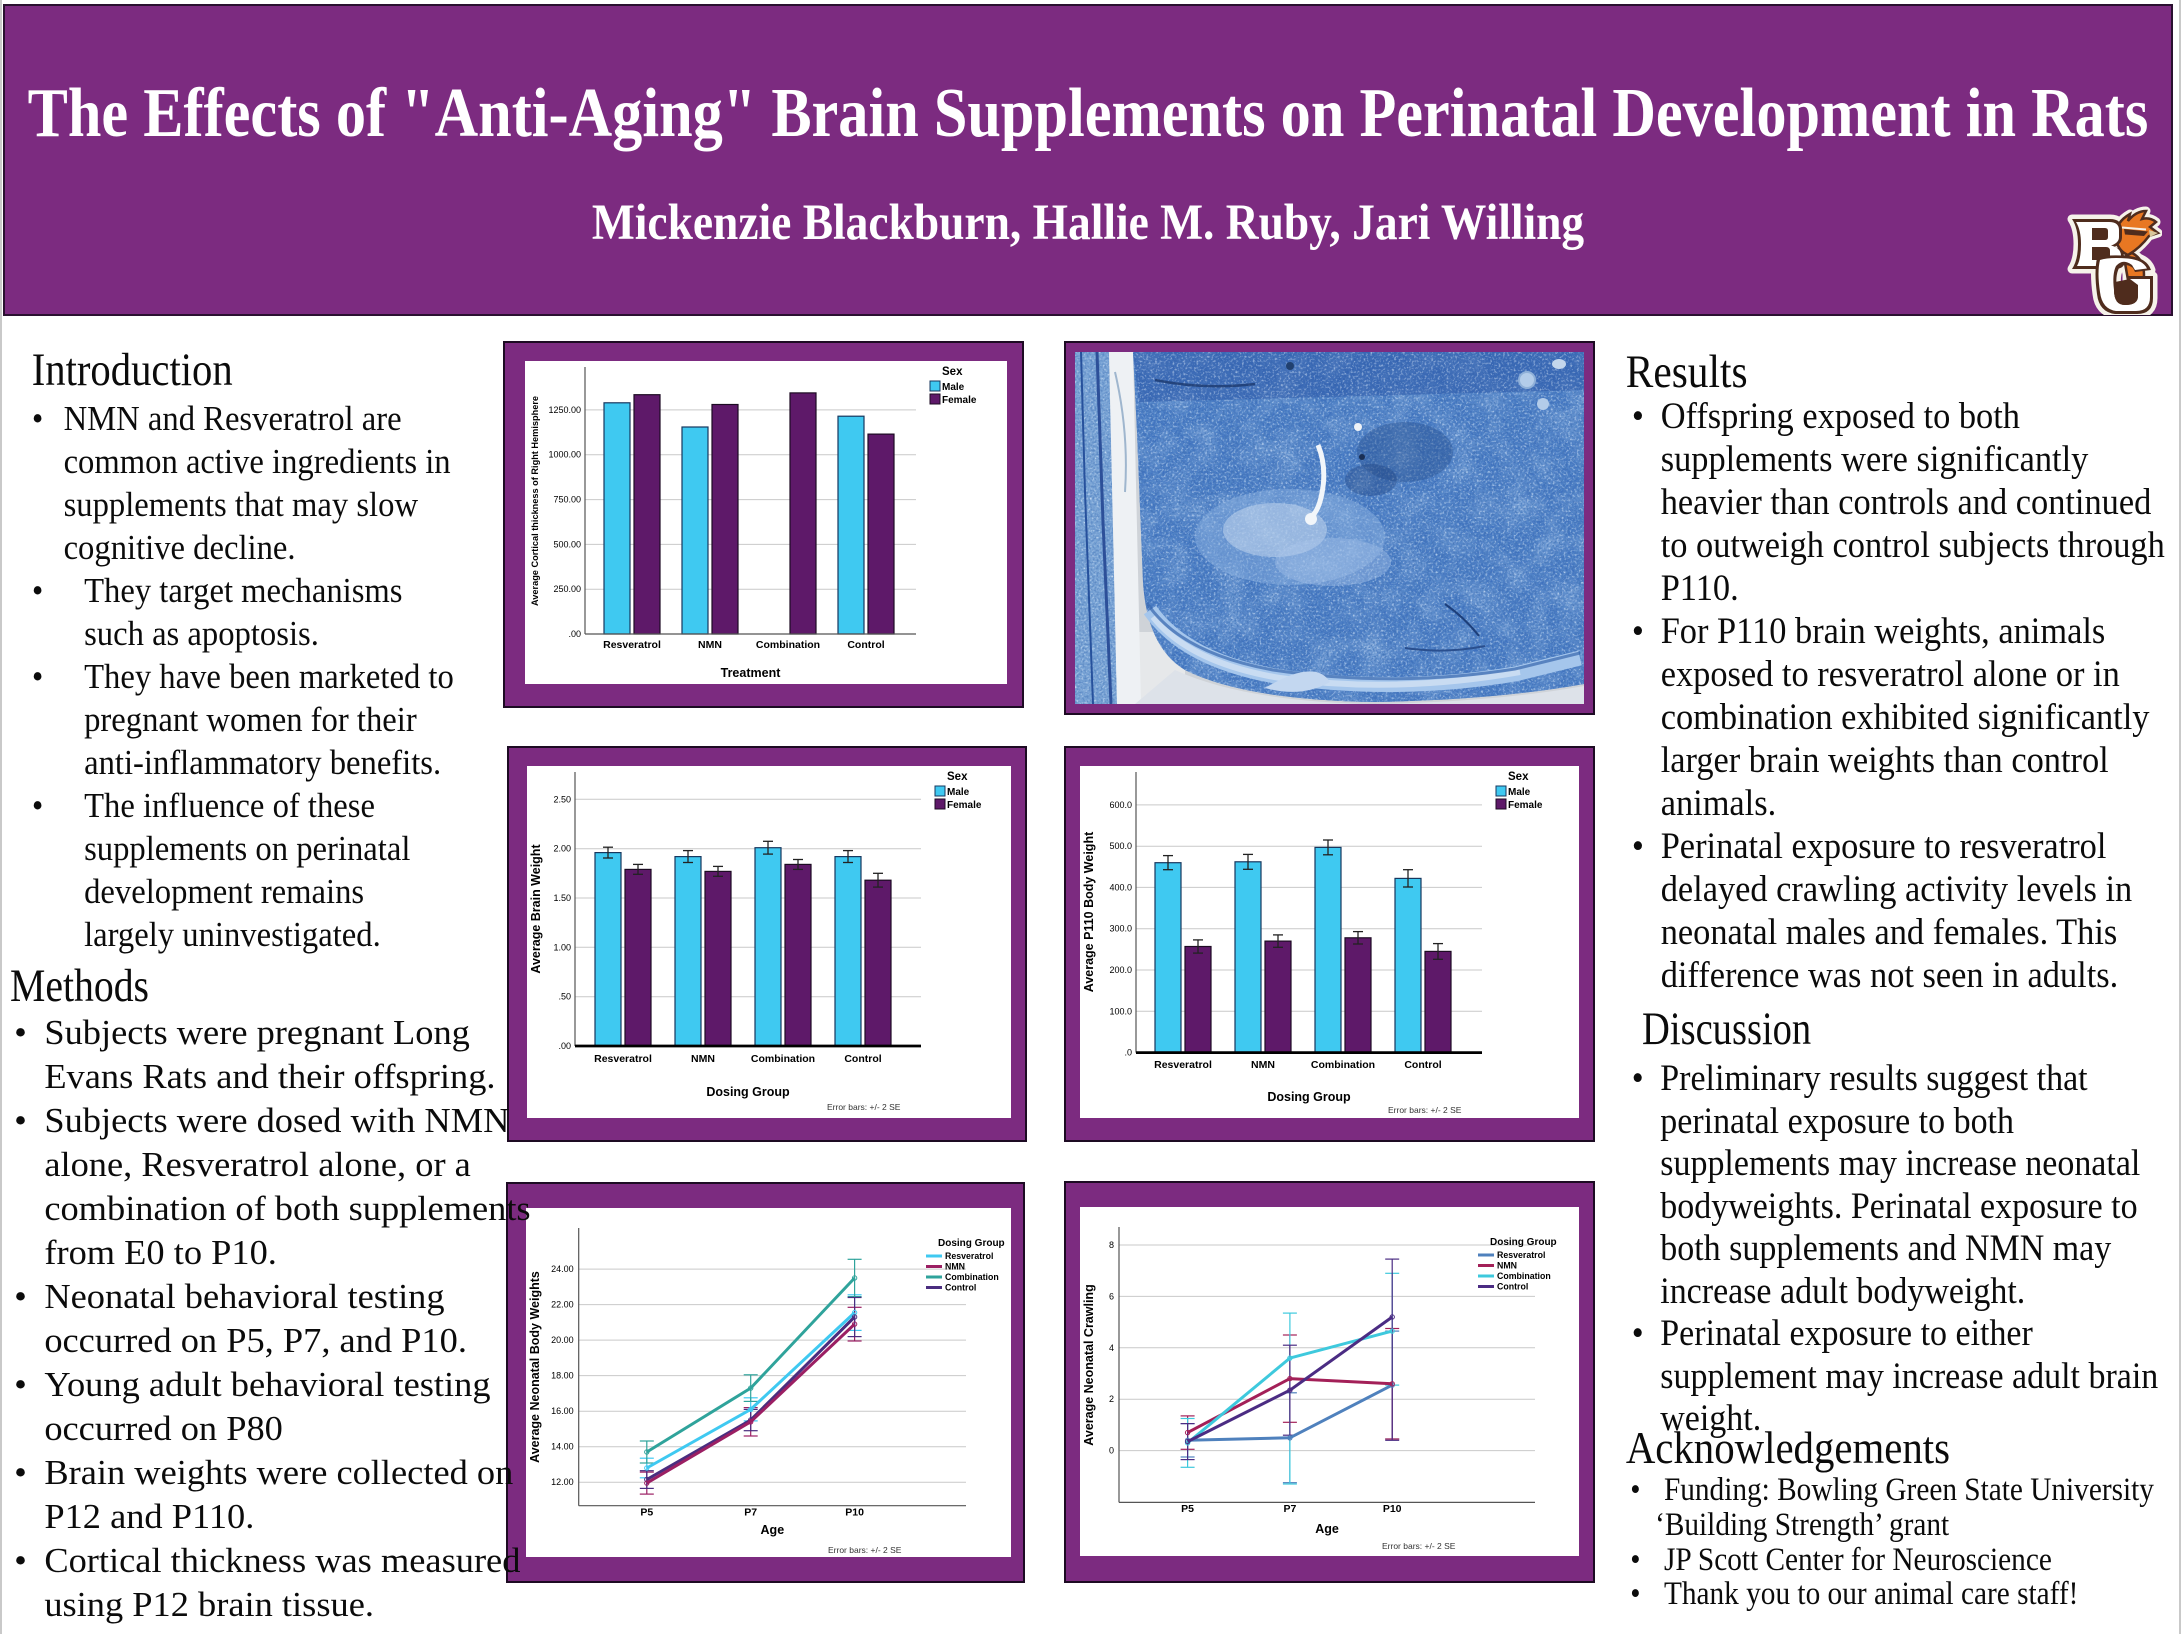 This screenshot has width=2182, height=1634. What do you see at coordinates (1111, 1451) in the screenshot?
I see `svg-text: 0` at bounding box center [1111, 1451].